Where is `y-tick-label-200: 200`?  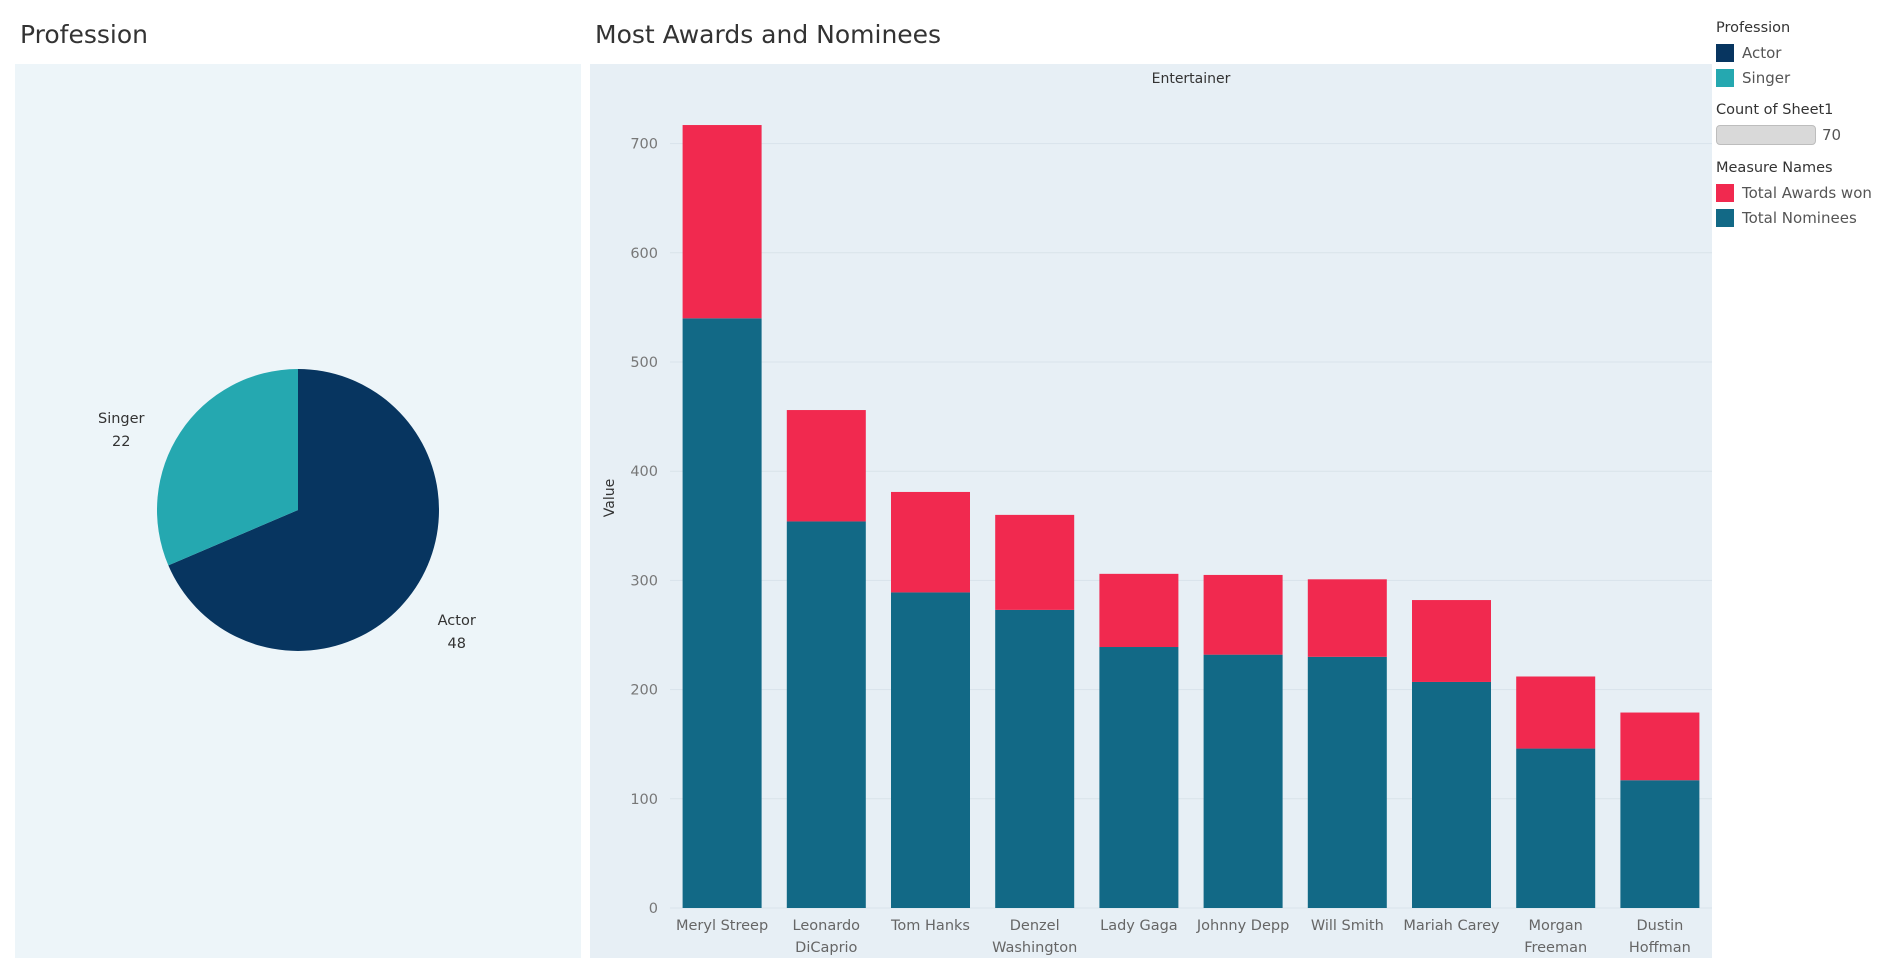
y-tick-label-200: 200 is located at coordinates (644, 691).